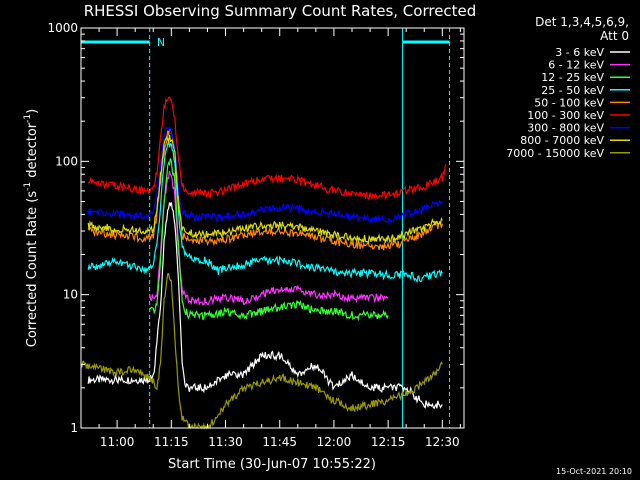  Describe the element at coordinates (565, 128) in the screenshot. I see `legend-label: 300 - 800 keV` at that location.